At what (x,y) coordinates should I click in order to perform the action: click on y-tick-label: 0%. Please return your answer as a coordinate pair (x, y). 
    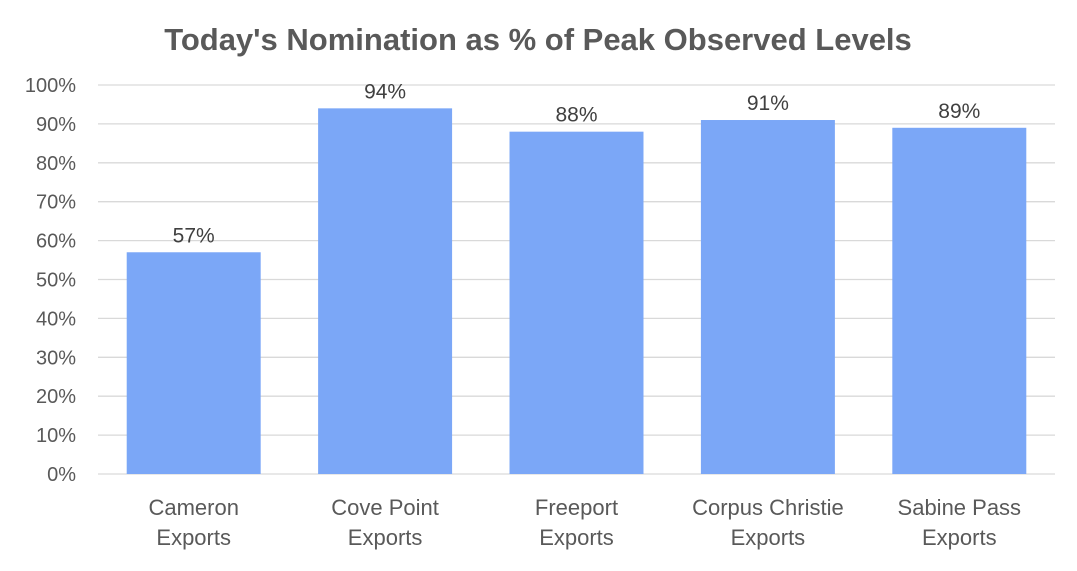
    Looking at the image, I should click on (61, 475).